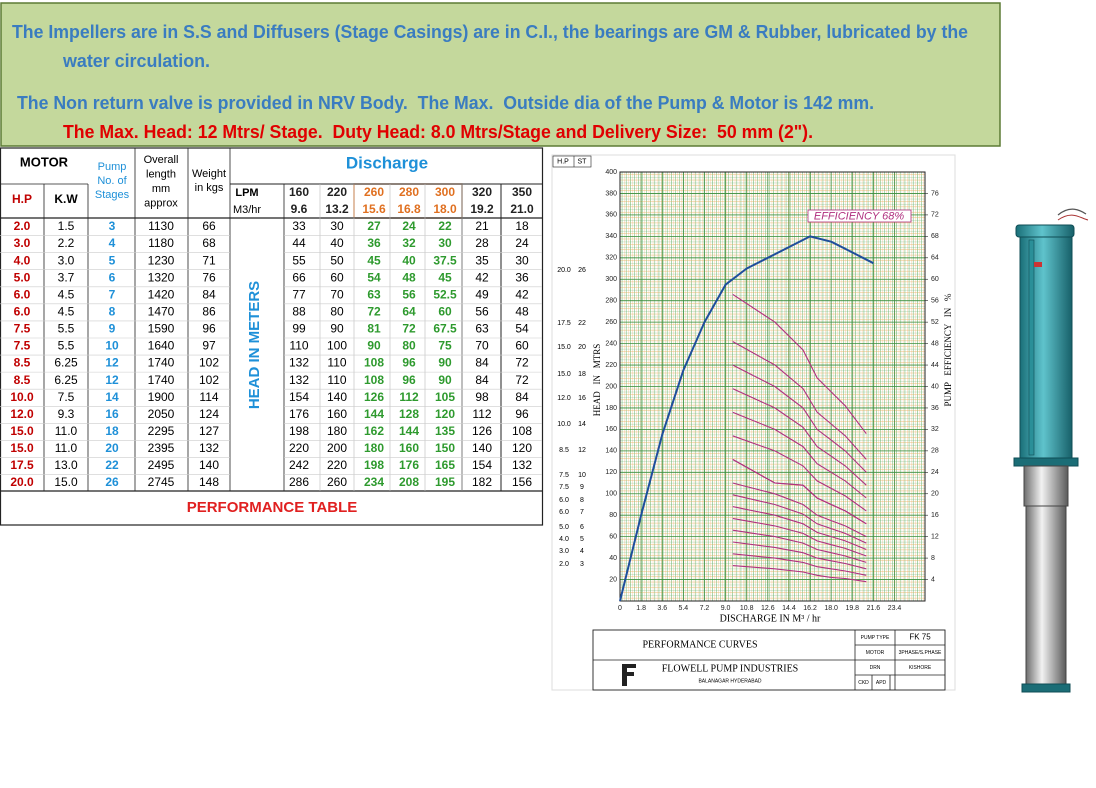 The height and width of the screenshot is (788, 1096). What do you see at coordinates (409, 226) in the screenshot?
I see `head-cell: 24` at bounding box center [409, 226].